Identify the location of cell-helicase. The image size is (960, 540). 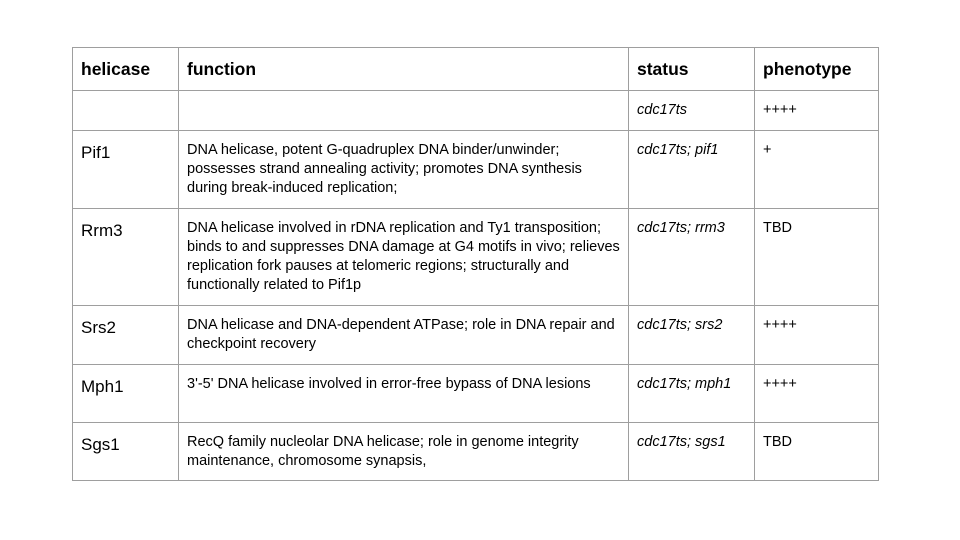
(125, 110).